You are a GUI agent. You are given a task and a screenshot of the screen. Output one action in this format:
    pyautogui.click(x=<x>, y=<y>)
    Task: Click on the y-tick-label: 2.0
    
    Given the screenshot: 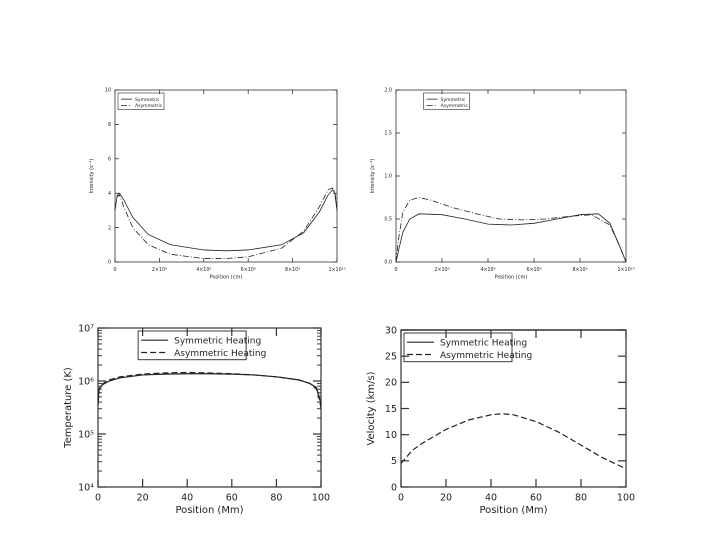 What is the action you would take?
    pyautogui.click(x=388, y=91)
    